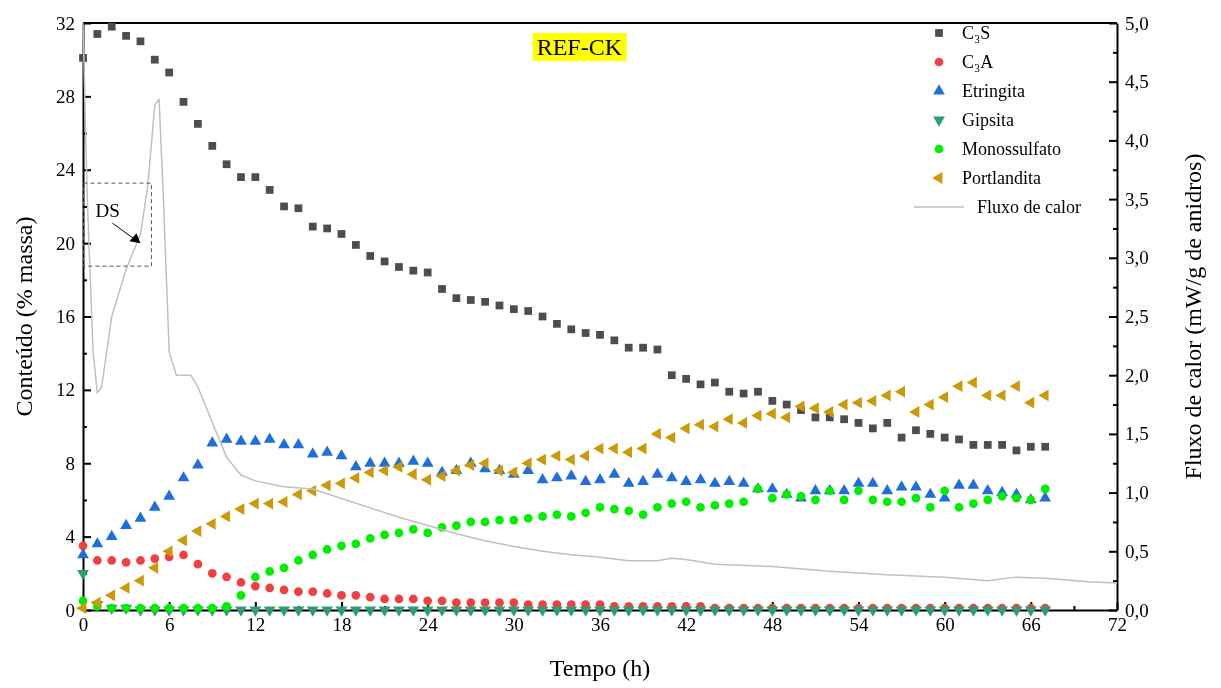 The height and width of the screenshot is (688, 1221). I want to click on y-tick-label: 28, so click(65, 96).